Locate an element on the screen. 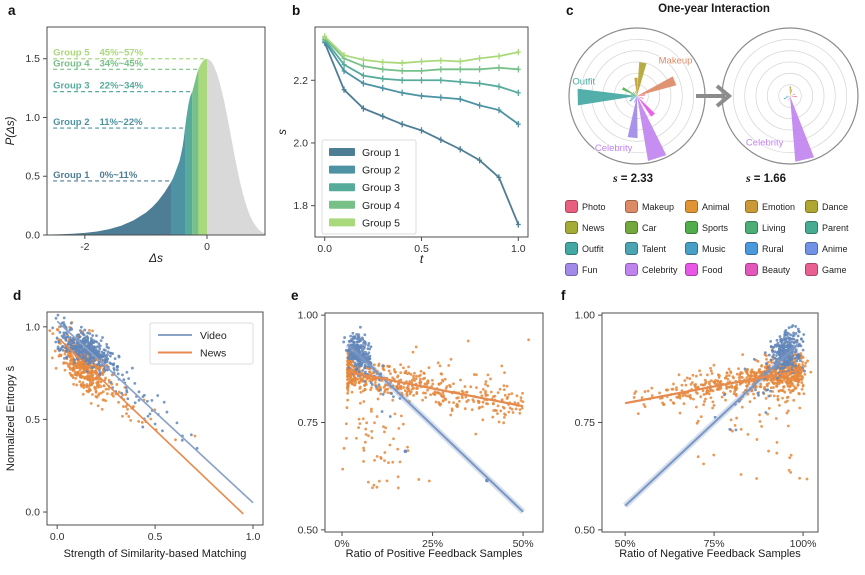 This screenshot has height=575, width=865. category-name: Music is located at coordinates (714, 248).